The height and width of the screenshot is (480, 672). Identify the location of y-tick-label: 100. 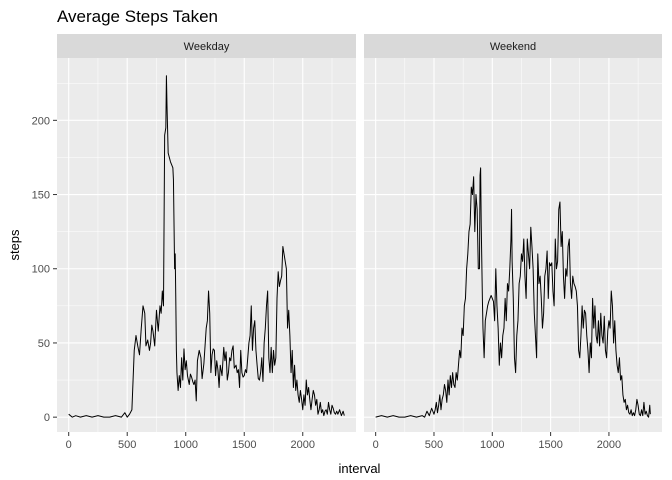
(41, 270).